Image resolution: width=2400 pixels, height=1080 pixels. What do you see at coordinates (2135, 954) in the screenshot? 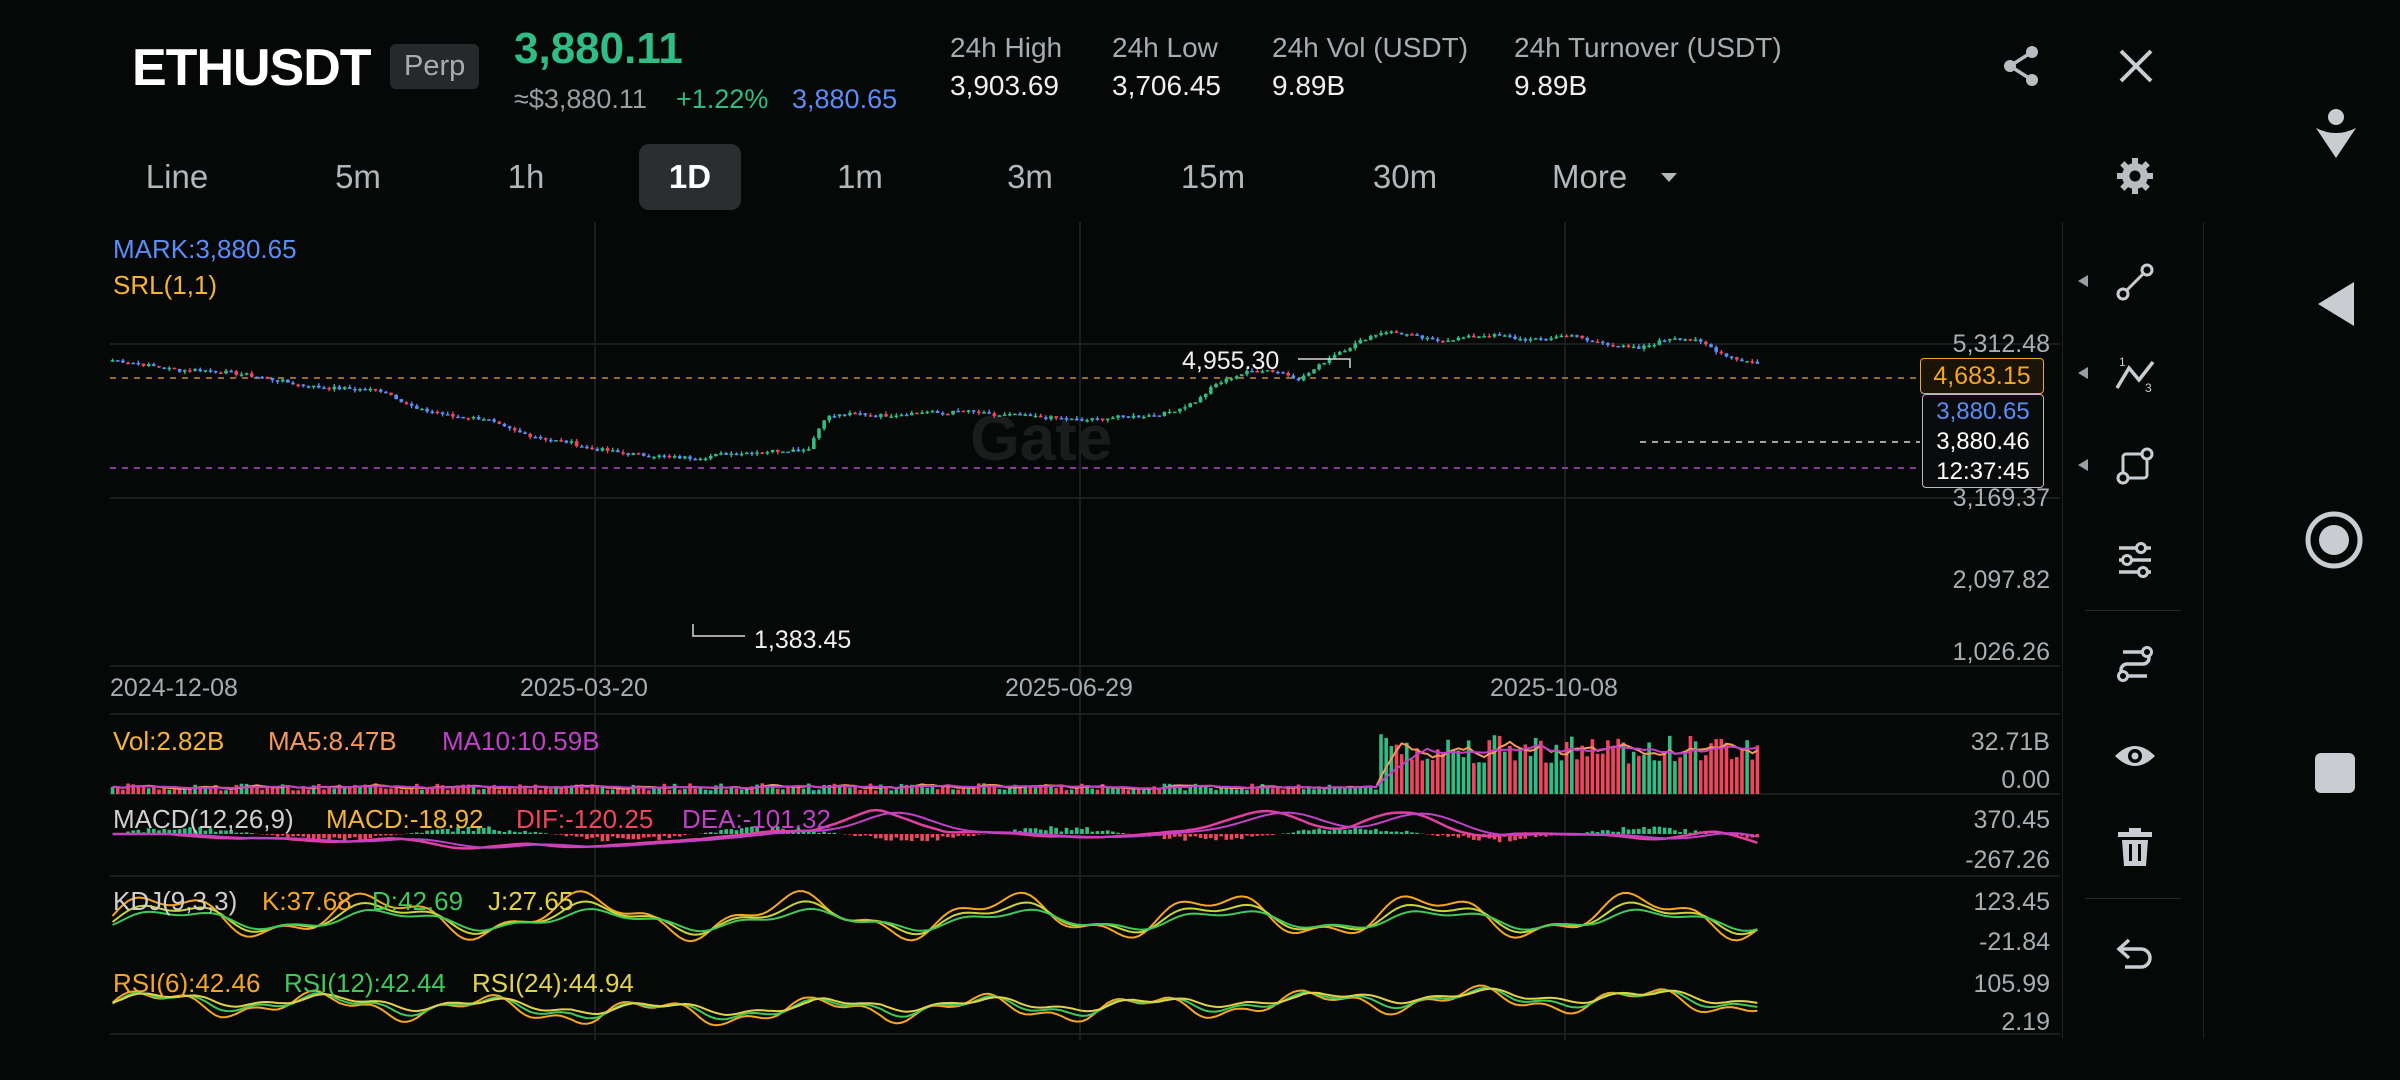
I see `undo-icon` at bounding box center [2135, 954].